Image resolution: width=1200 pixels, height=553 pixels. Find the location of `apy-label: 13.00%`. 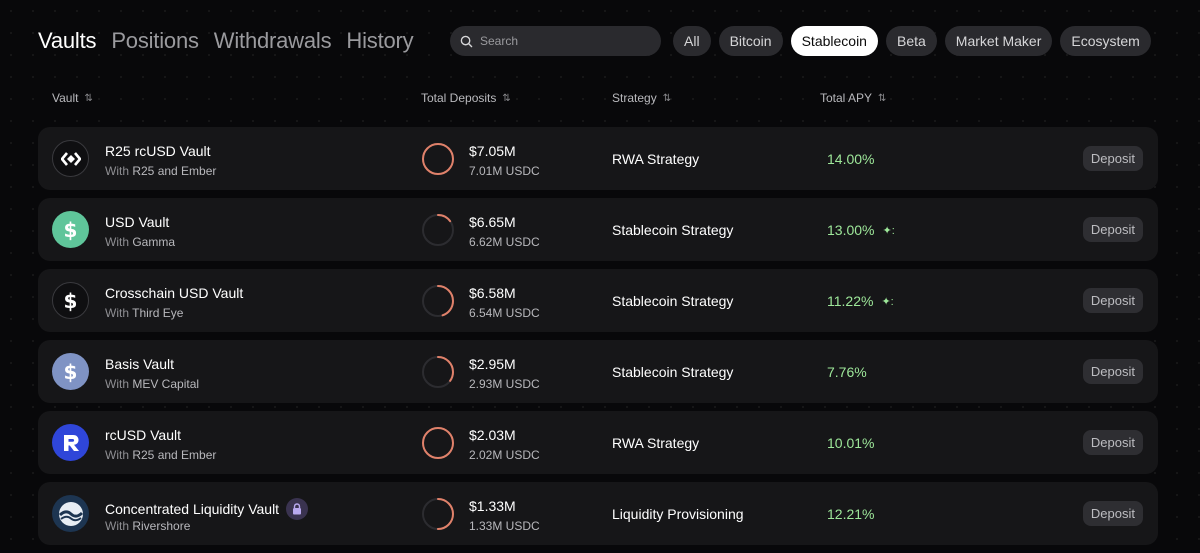

apy-label: 13.00% is located at coordinates (851, 230).